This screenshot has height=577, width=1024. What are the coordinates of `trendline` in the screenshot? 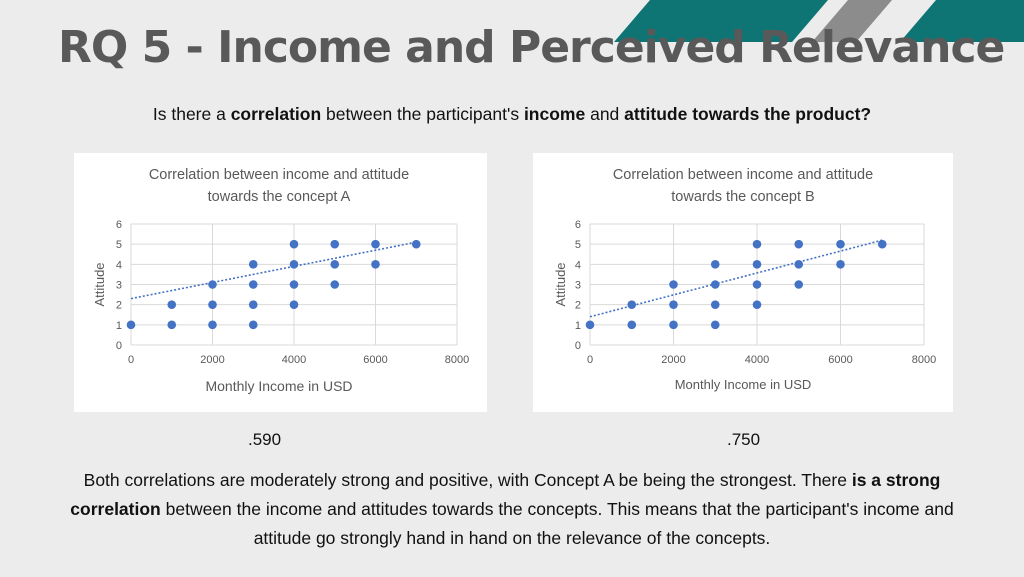 It's located at (273, 270).